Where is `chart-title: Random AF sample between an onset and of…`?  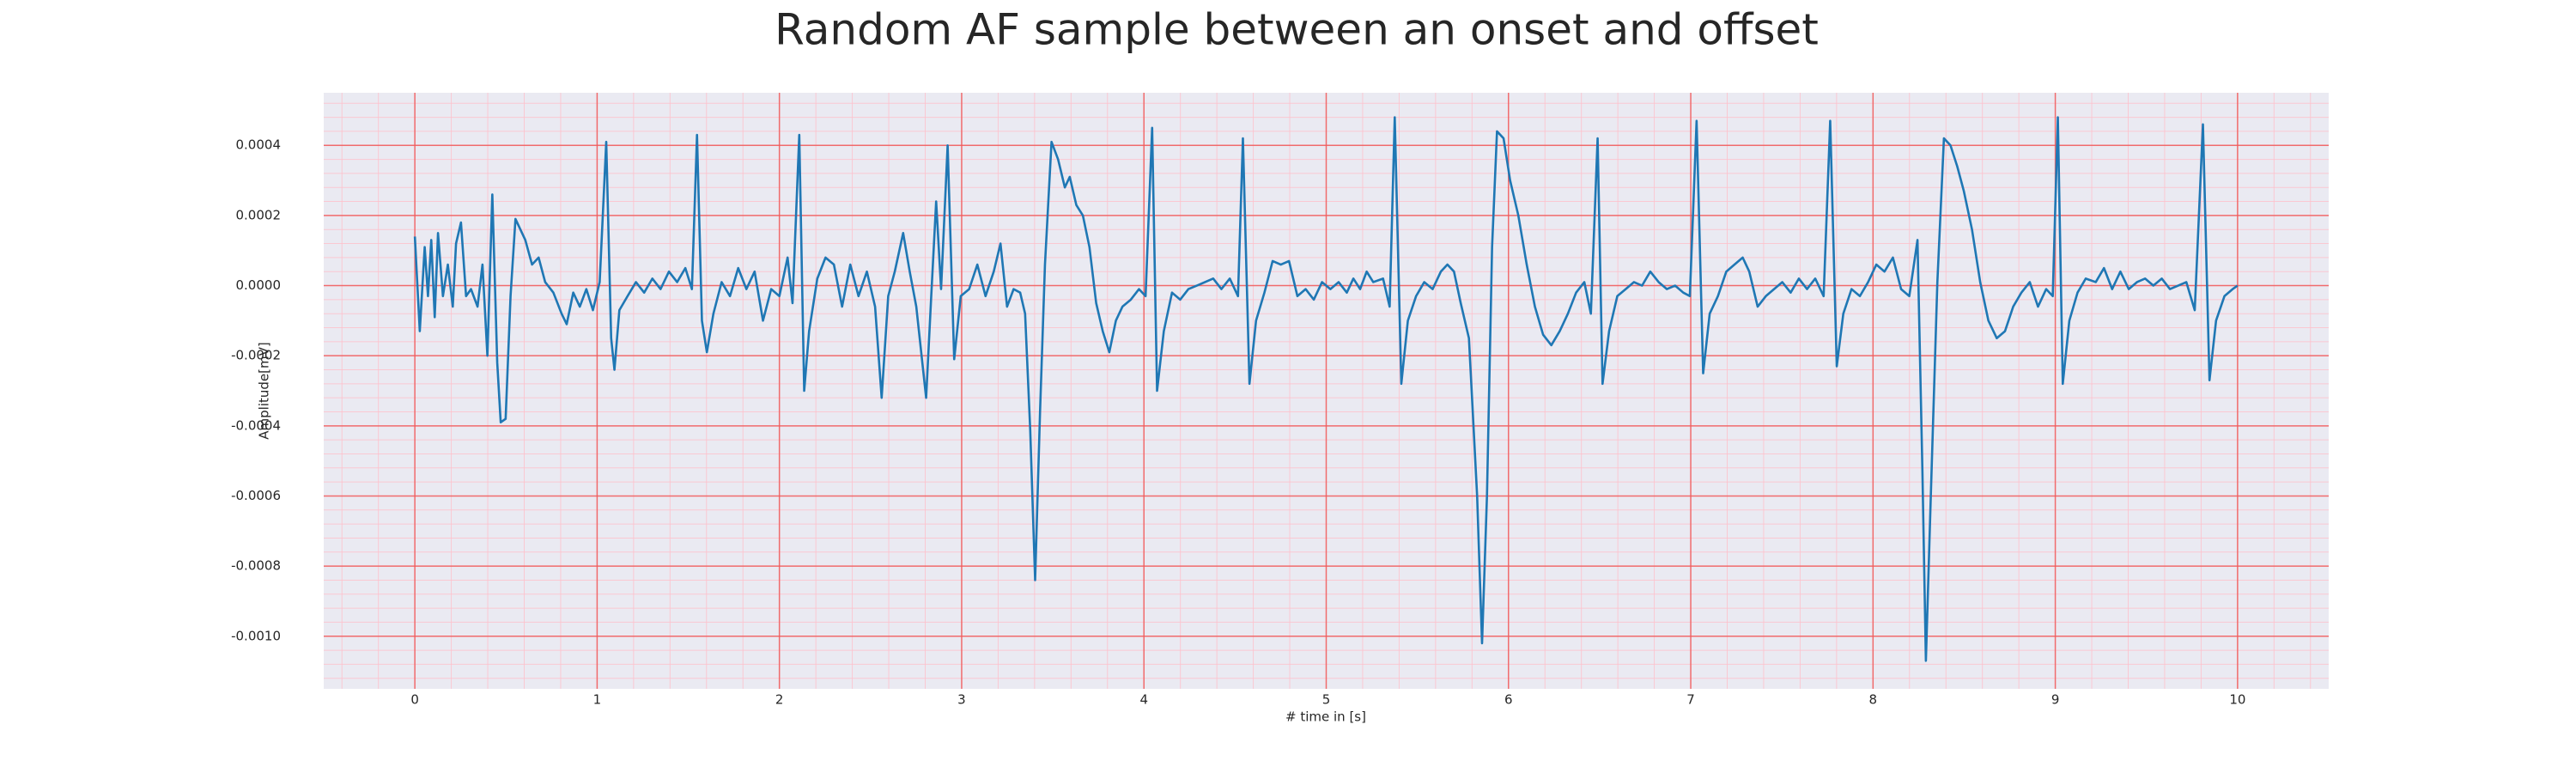
chart-title: Random AF sample between an onset and of… is located at coordinates (1297, 30).